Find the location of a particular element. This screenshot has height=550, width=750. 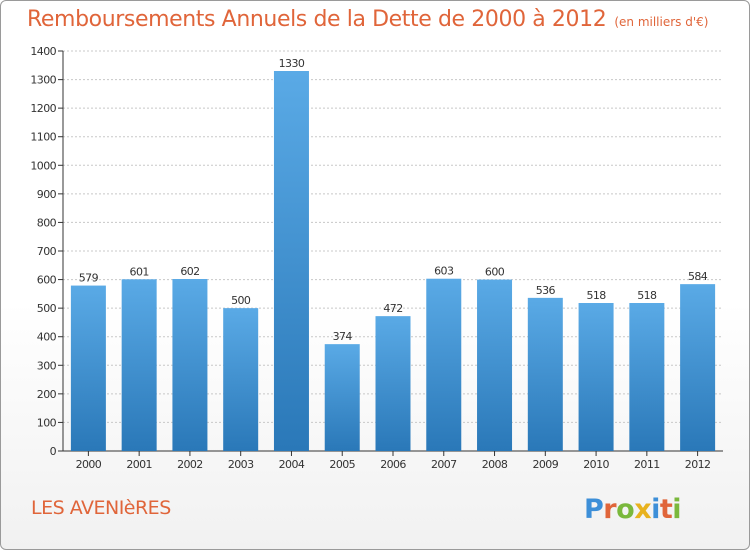

y-tick-label: 1300 is located at coordinates (43, 80).